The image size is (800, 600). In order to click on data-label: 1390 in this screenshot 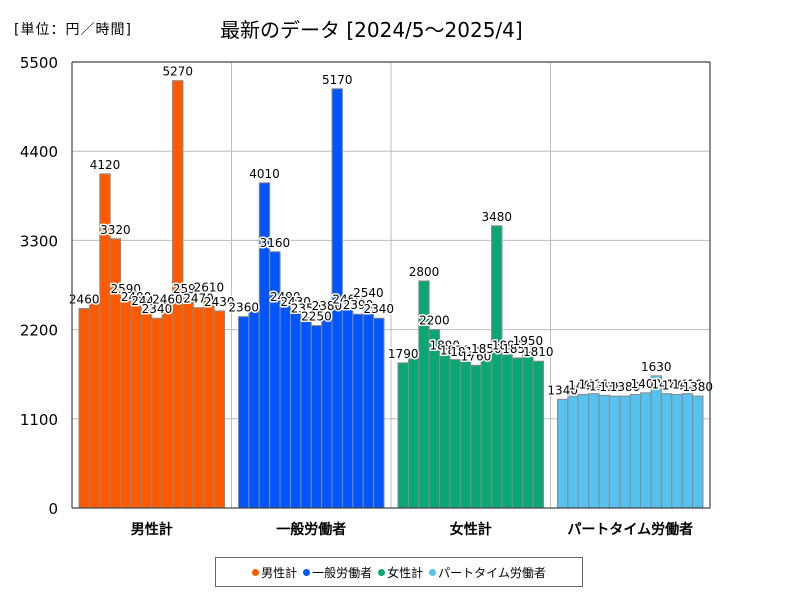, I will do `click(604, 386)`.